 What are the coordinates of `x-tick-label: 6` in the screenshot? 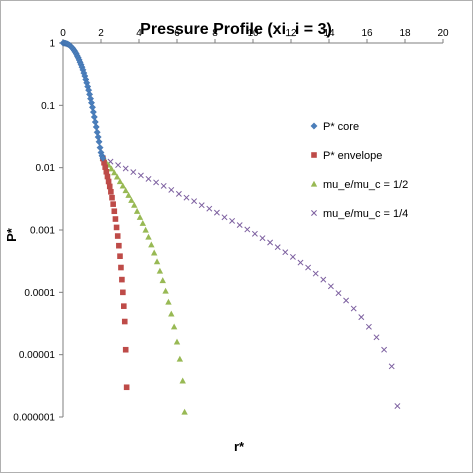 It's located at (177, 33).